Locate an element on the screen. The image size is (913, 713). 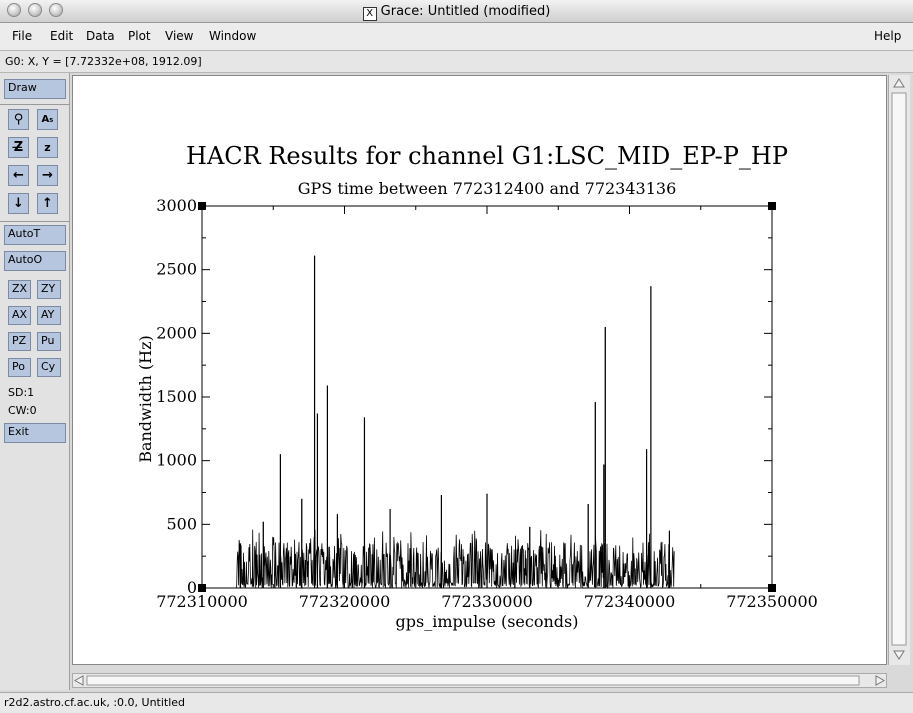
y-tick-label: 0 is located at coordinates (192, 587).